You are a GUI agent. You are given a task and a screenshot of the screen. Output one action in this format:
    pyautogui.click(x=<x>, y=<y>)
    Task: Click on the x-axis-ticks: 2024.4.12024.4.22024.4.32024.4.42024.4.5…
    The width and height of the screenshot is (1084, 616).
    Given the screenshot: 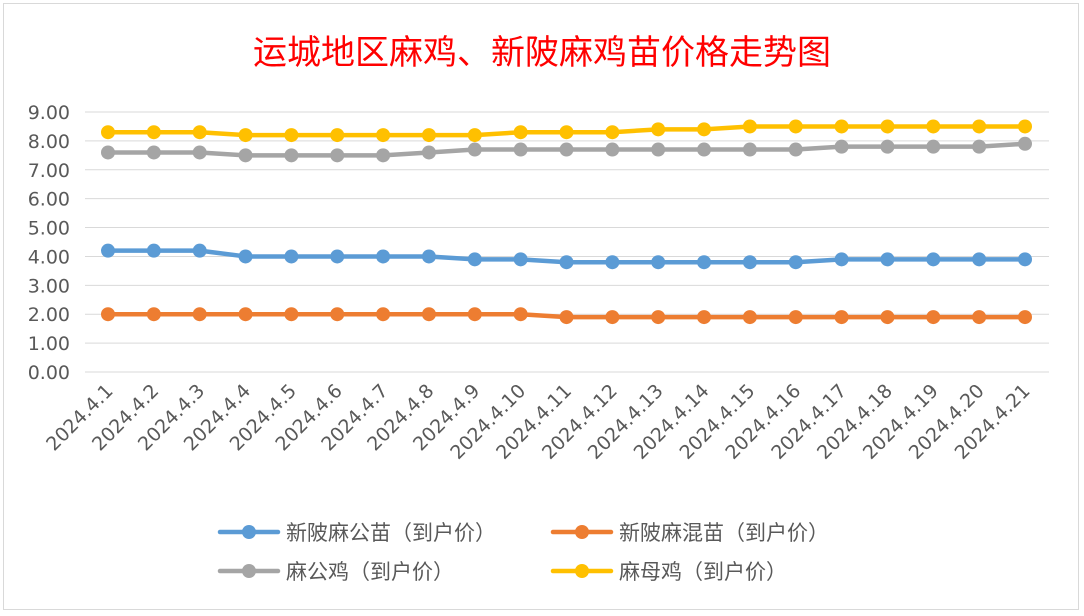 What is the action you would take?
    pyautogui.click(x=538, y=422)
    